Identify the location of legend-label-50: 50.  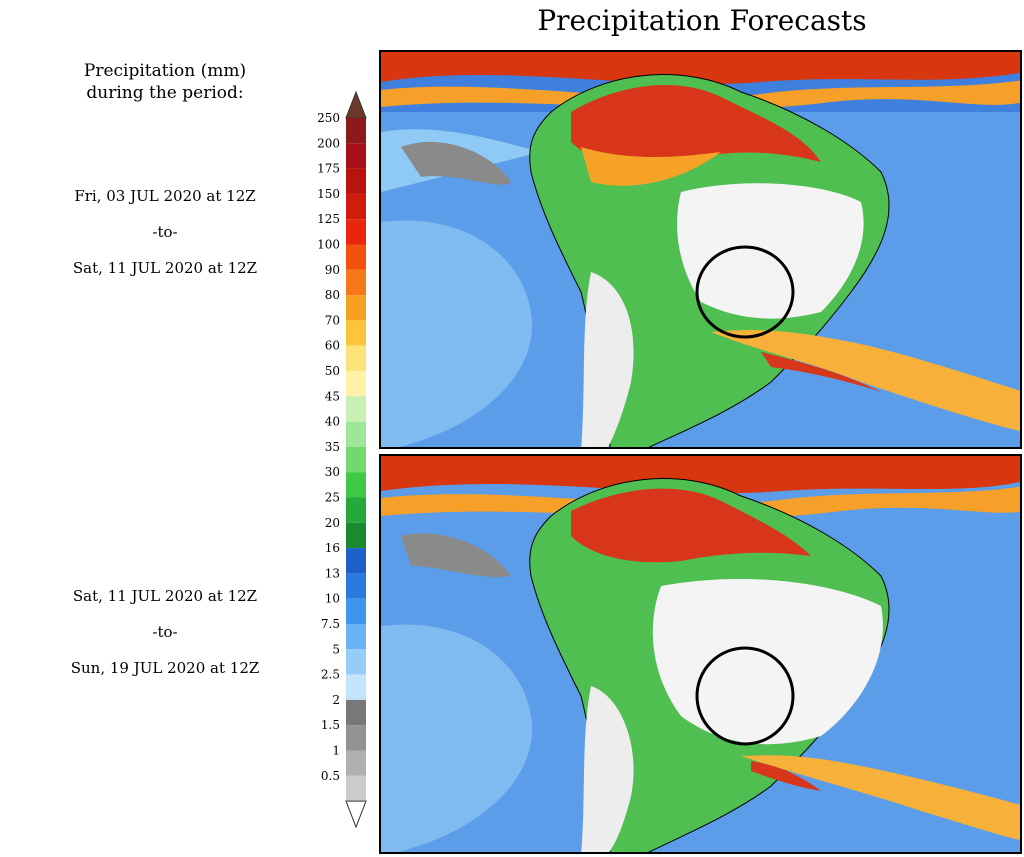
(332, 371).